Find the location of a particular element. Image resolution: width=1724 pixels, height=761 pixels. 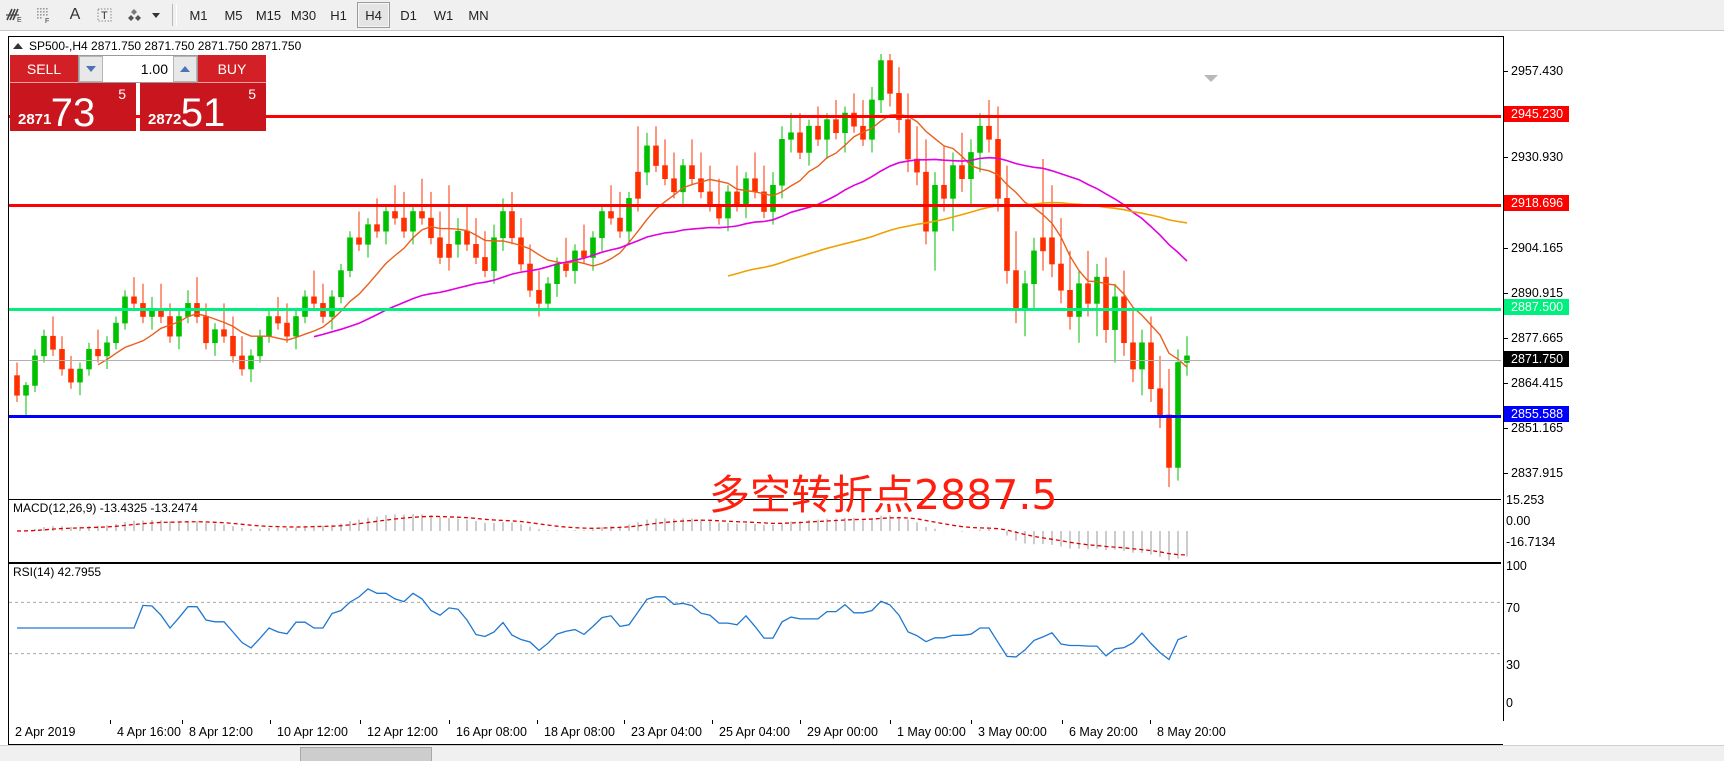

price-tick-4: 2877.665 is located at coordinates (1533, 338).